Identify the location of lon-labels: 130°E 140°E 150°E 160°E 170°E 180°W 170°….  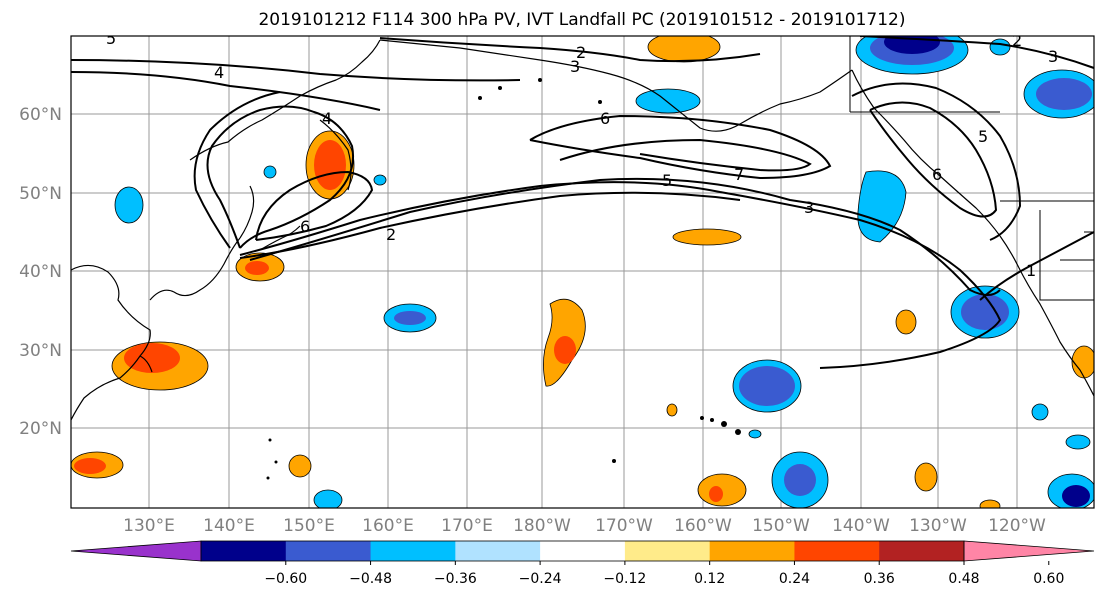
(584, 526).